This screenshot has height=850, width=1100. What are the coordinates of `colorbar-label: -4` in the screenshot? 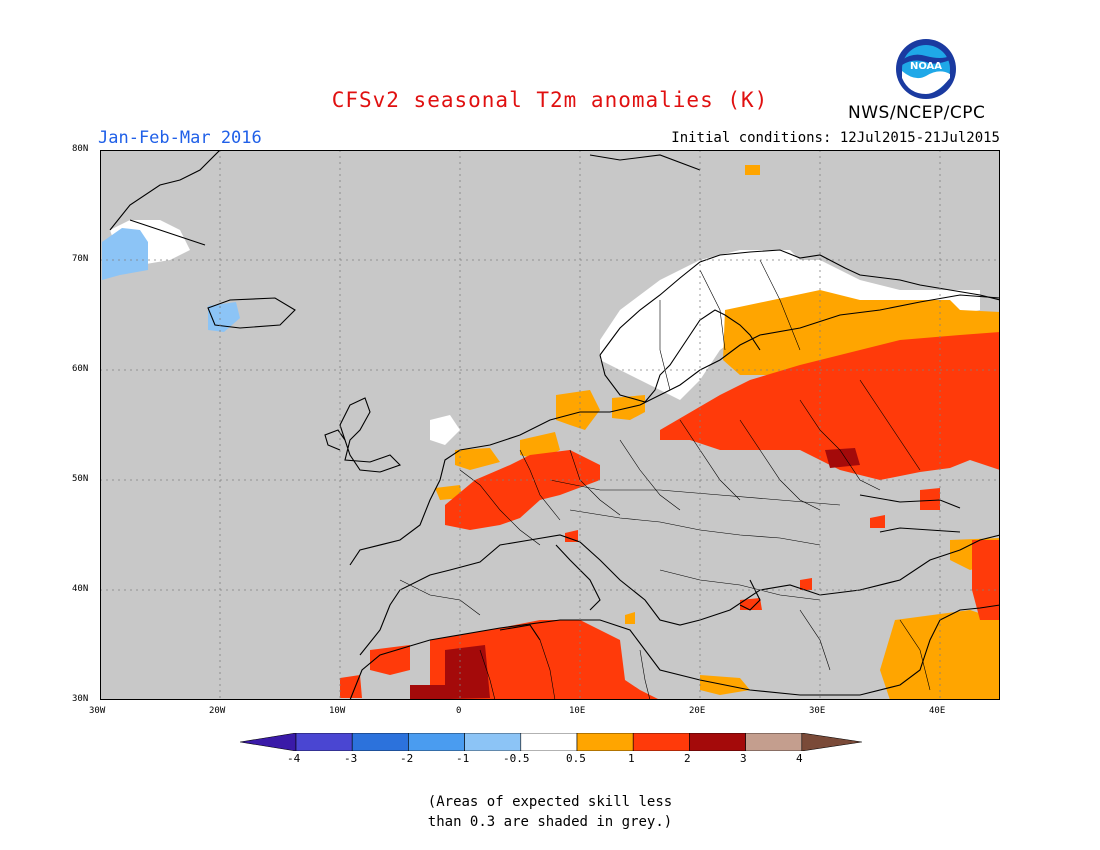 It's located at (294, 758).